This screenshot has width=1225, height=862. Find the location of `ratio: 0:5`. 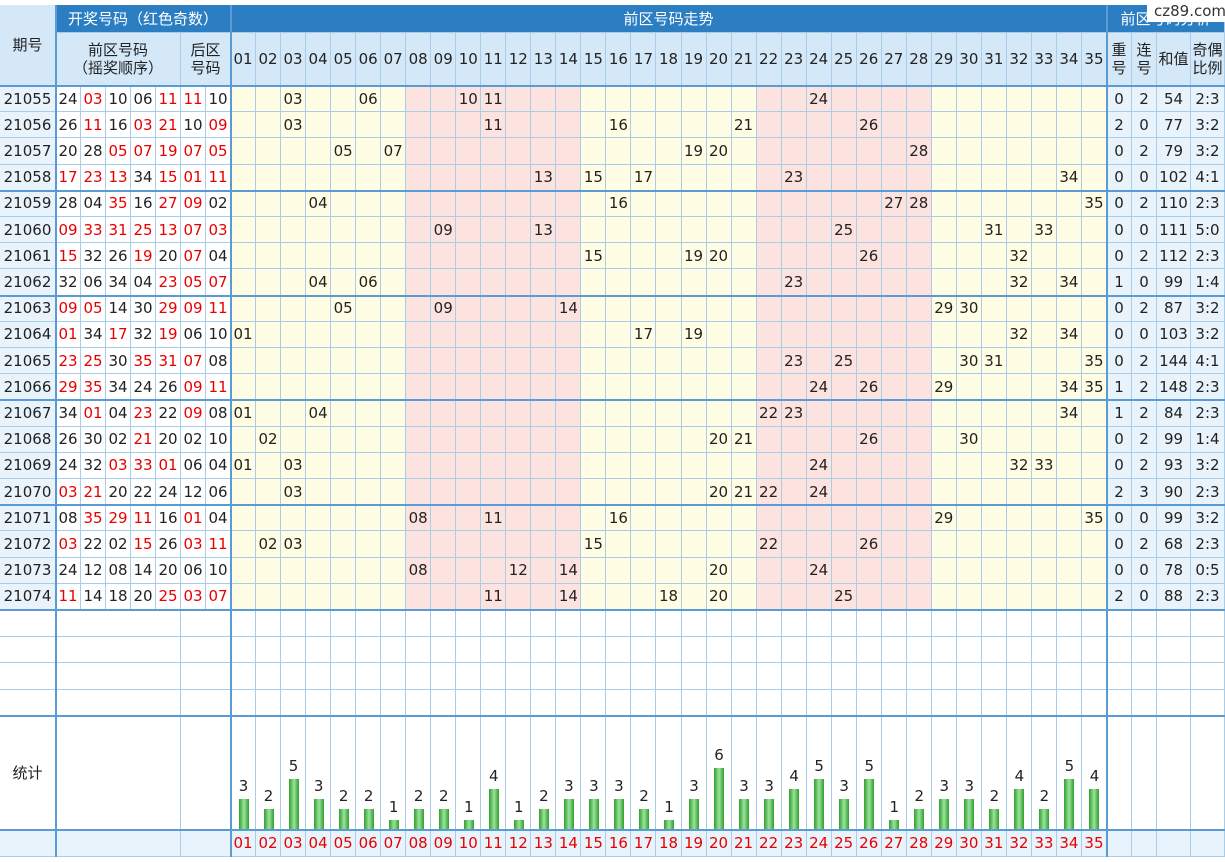

ratio: 0:5 is located at coordinates (1208, 570).